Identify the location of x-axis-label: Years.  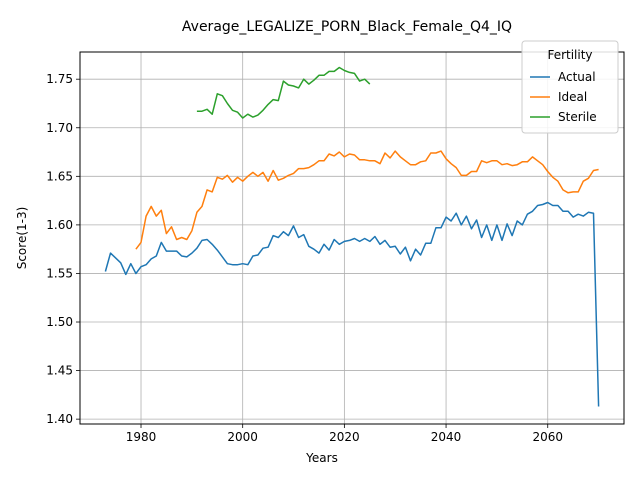
(321, 458).